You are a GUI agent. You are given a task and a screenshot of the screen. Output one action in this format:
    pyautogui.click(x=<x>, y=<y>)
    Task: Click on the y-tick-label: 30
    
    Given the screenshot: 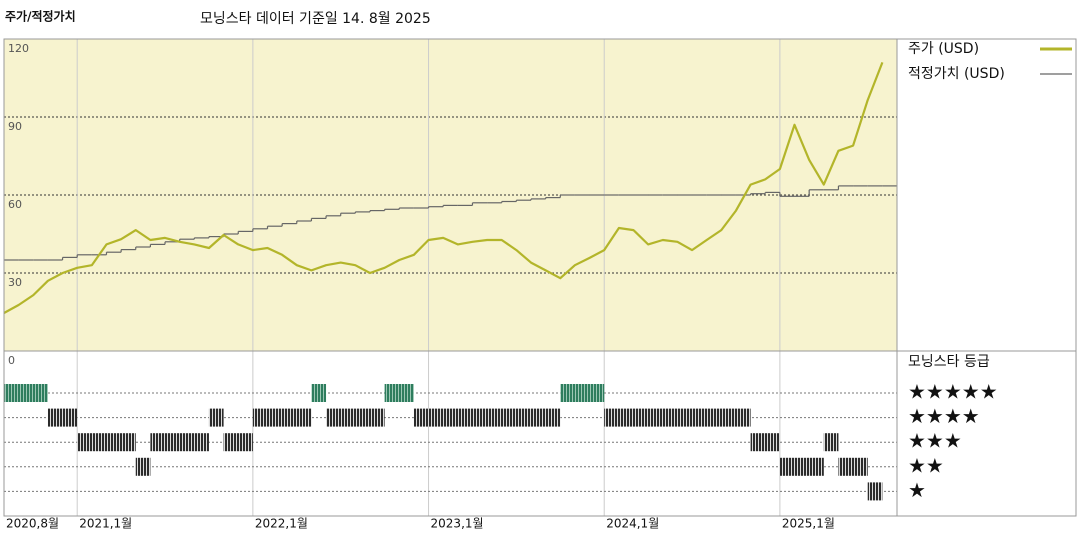 What is the action you would take?
    pyautogui.click(x=15, y=282)
    